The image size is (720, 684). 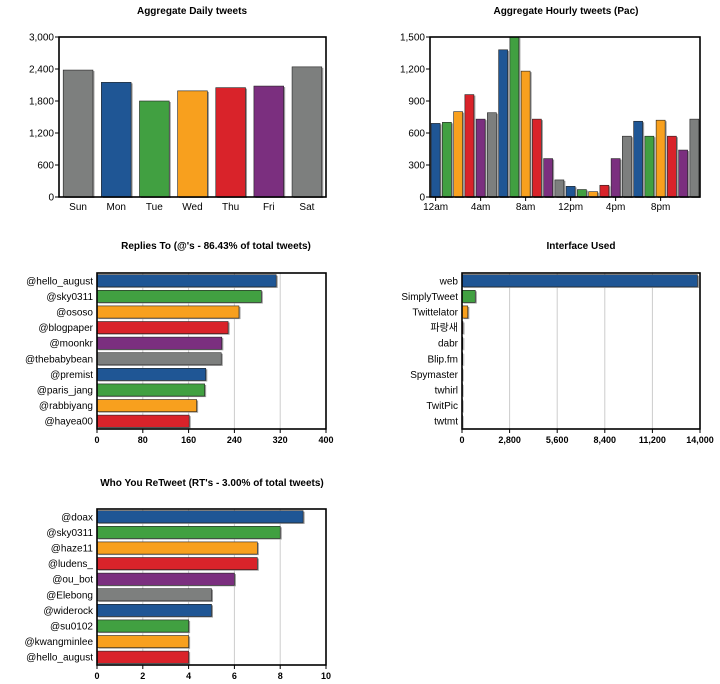 I want to click on chart-title: Aggregate Daily tweets, so click(x=192, y=11).